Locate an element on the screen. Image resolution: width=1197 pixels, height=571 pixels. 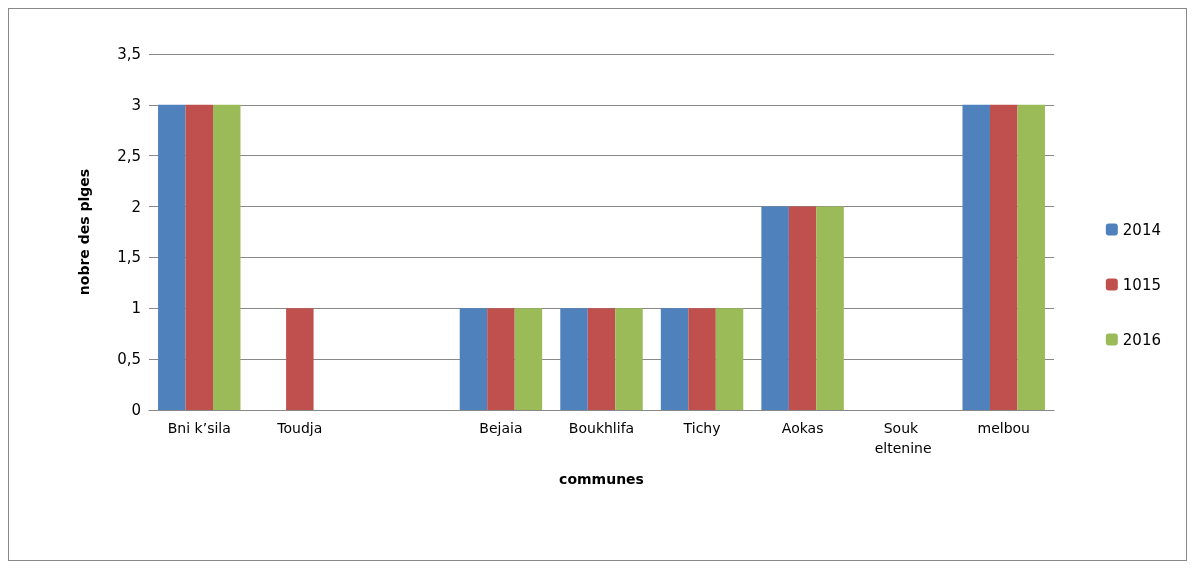
legend-label: 2014 is located at coordinates (1142, 229).